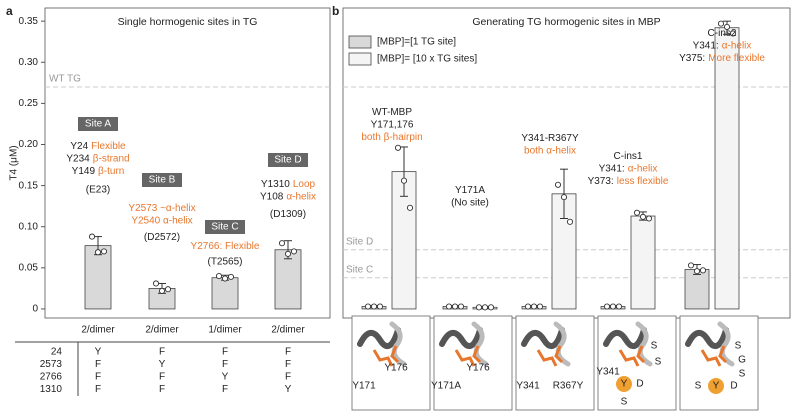 Image resolution: width=800 pixels, height=416 pixels. I want to click on annotation-segment: (D2572), so click(162, 237).